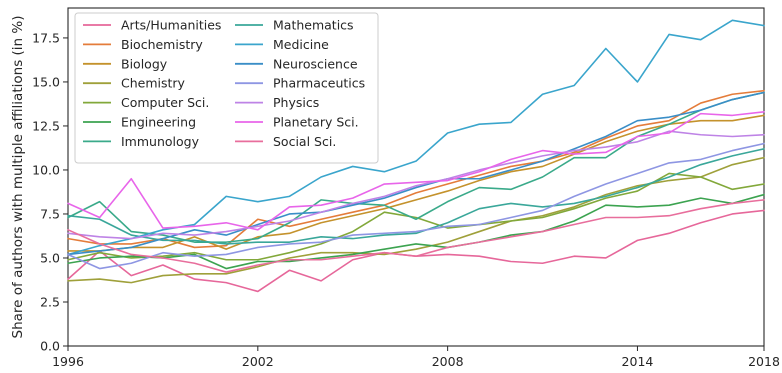  I want to click on x-tick-label: 2008, so click(448, 361).